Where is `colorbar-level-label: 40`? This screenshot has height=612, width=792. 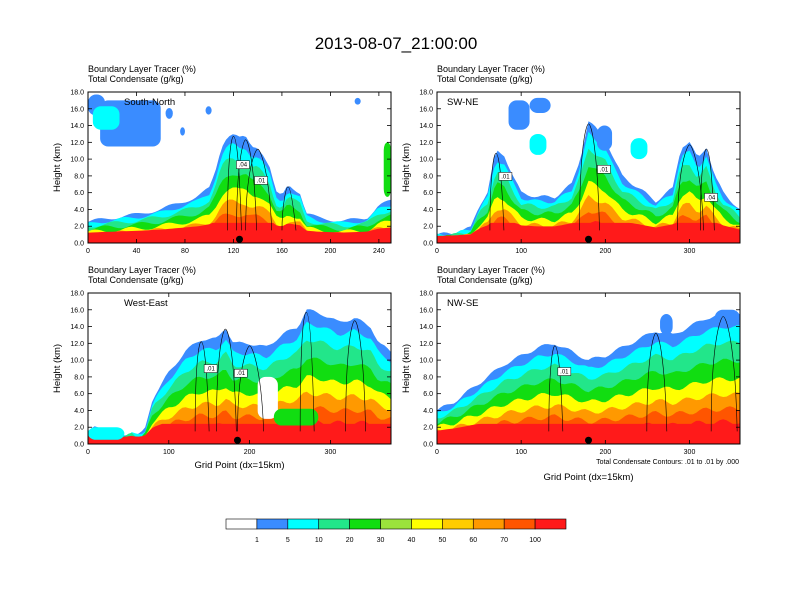
colorbar-level-label: 40 is located at coordinates (412, 540).